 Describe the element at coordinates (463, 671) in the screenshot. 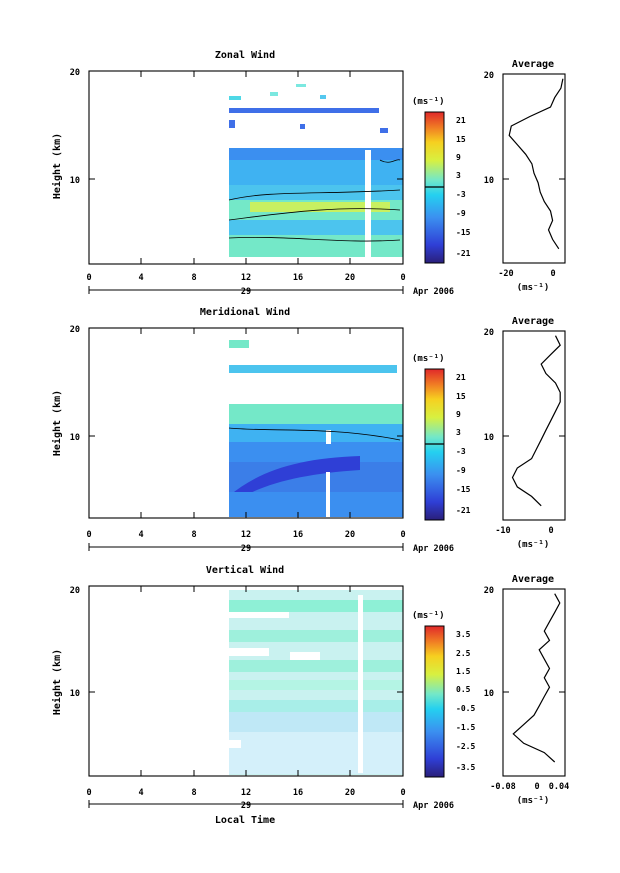

I see `colorbar-tick: 1.5` at that location.